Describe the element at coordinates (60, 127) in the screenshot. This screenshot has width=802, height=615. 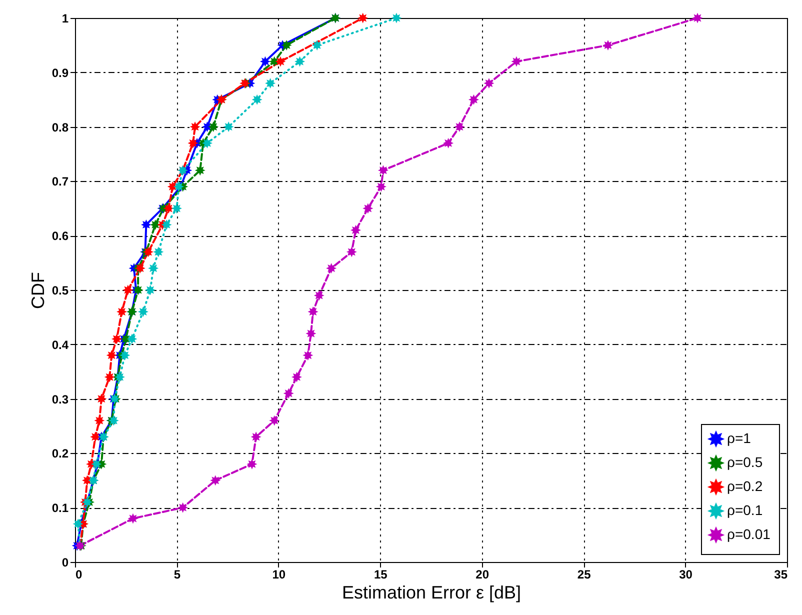
I see `y-tick-label: 0.8` at that location.